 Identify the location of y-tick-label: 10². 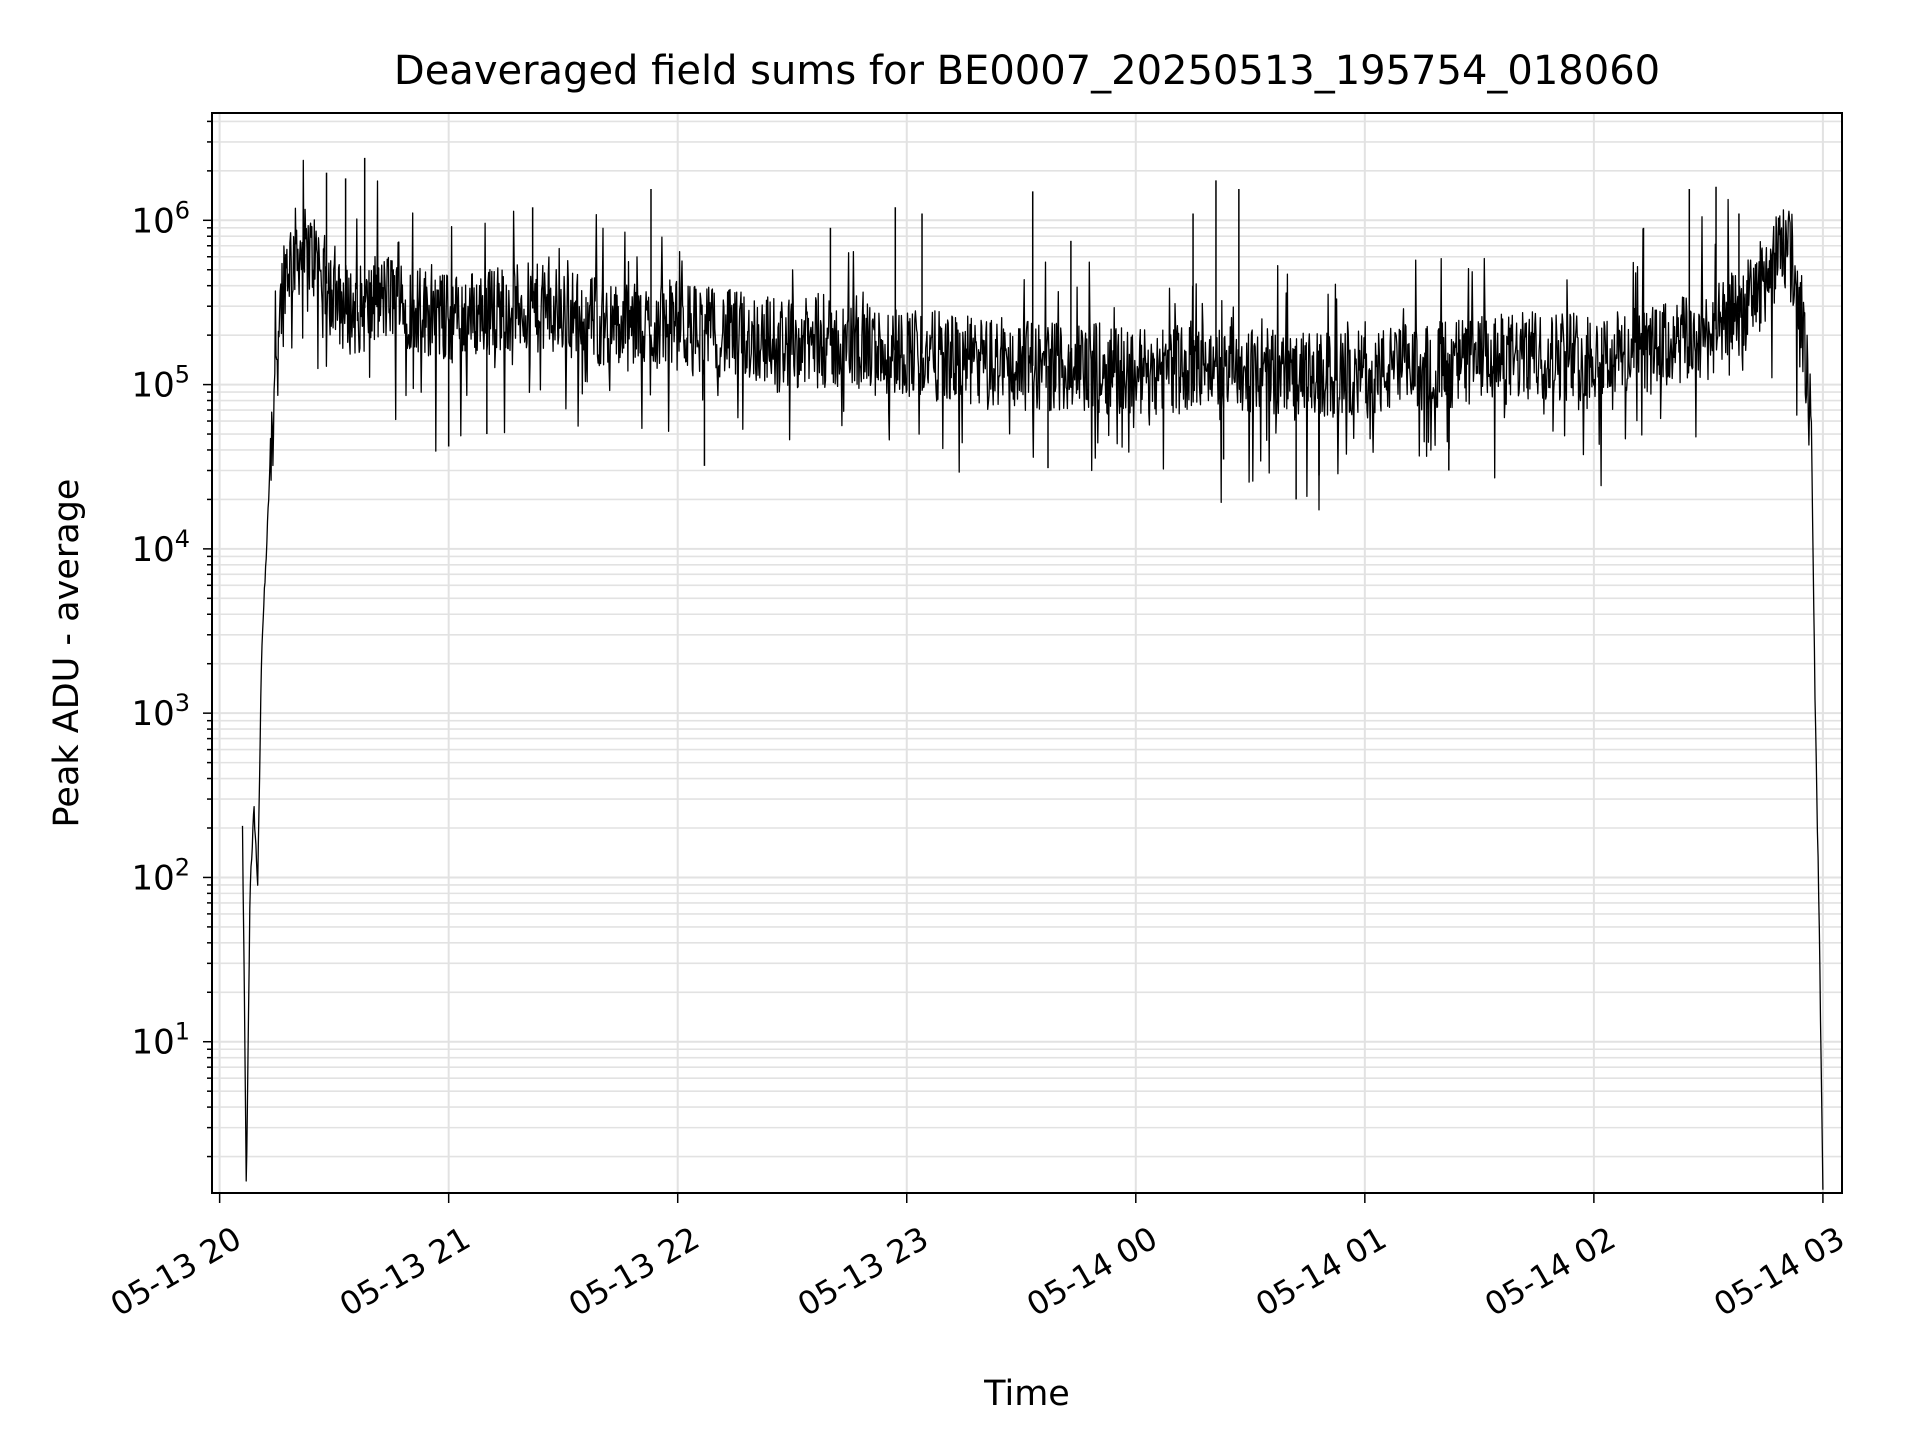
(160, 875).